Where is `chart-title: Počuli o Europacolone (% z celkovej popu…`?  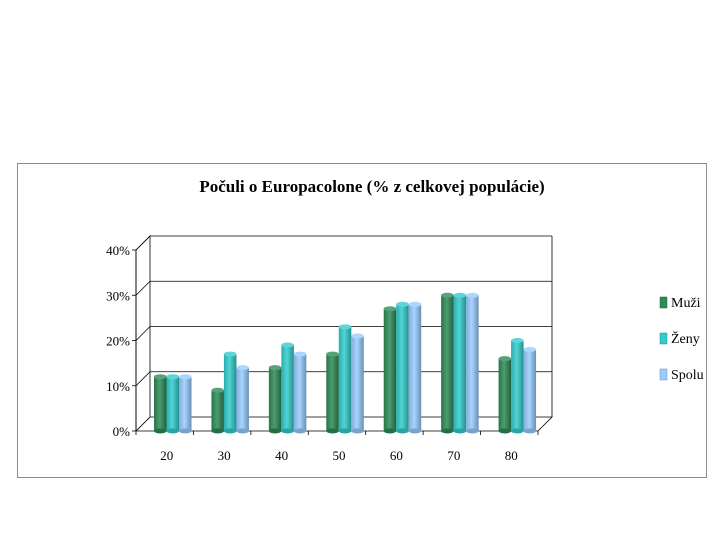
chart-title: Počuli o Europacolone (% z celkovej popu… is located at coordinates (371, 186).